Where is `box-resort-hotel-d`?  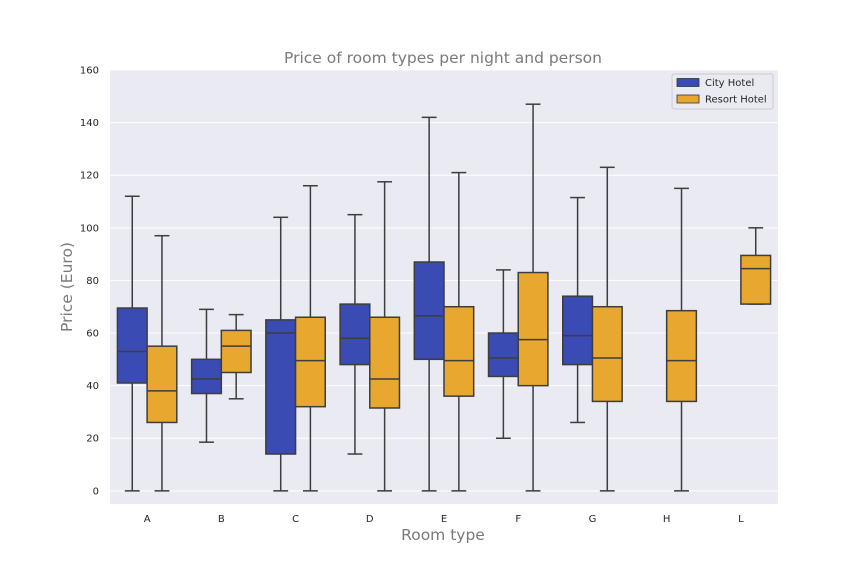
box-resort-hotel-d is located at coordinates (385, 336).